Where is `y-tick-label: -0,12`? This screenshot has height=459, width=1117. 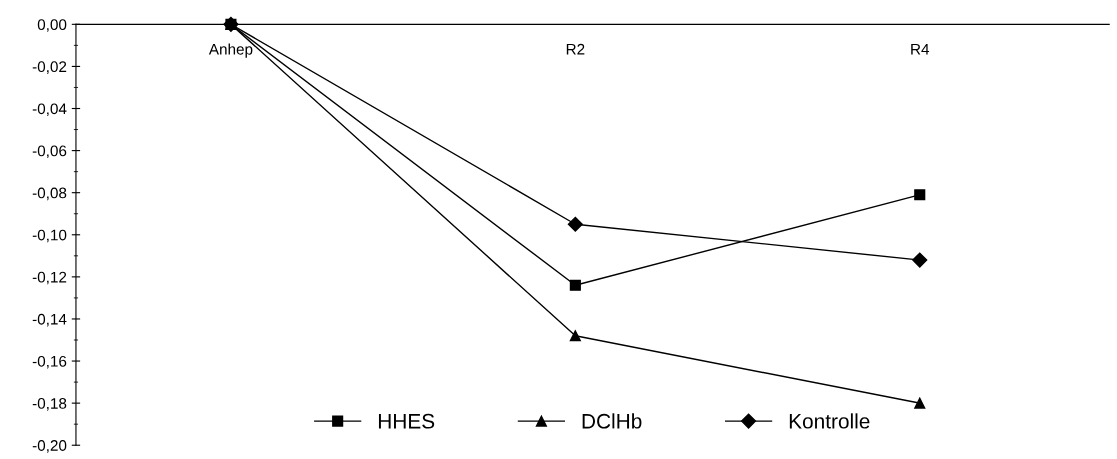 y-tick-label: -0,12 is located at coordinates (49, 278).